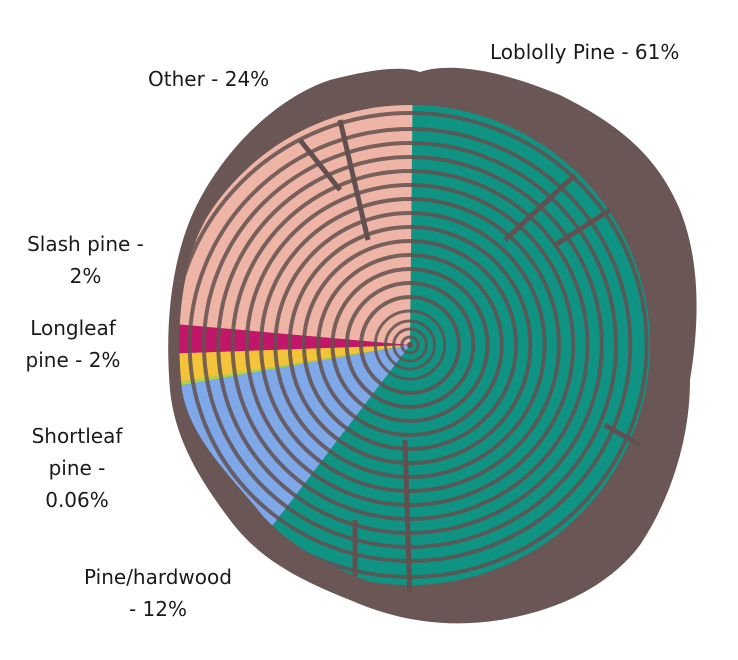  I want to click on label-shortleaf-line2: pine -, so click(77, 468).